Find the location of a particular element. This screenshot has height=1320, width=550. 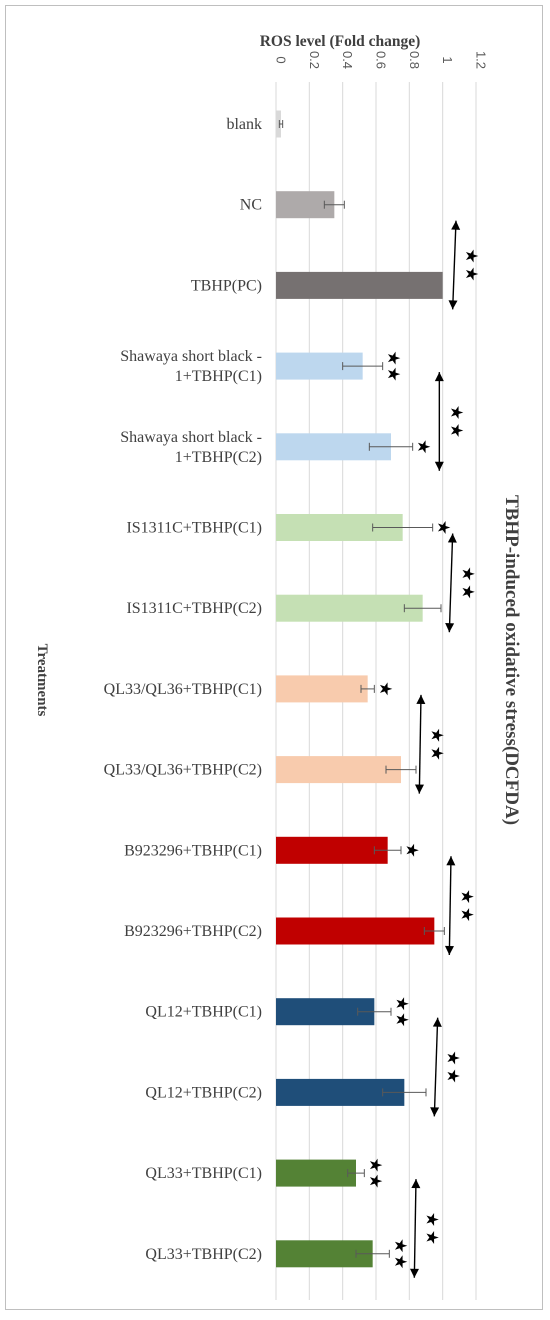

chart-title: TBHP-induced oxidative stress(DCFDA) is located at coordinates (511, 660).